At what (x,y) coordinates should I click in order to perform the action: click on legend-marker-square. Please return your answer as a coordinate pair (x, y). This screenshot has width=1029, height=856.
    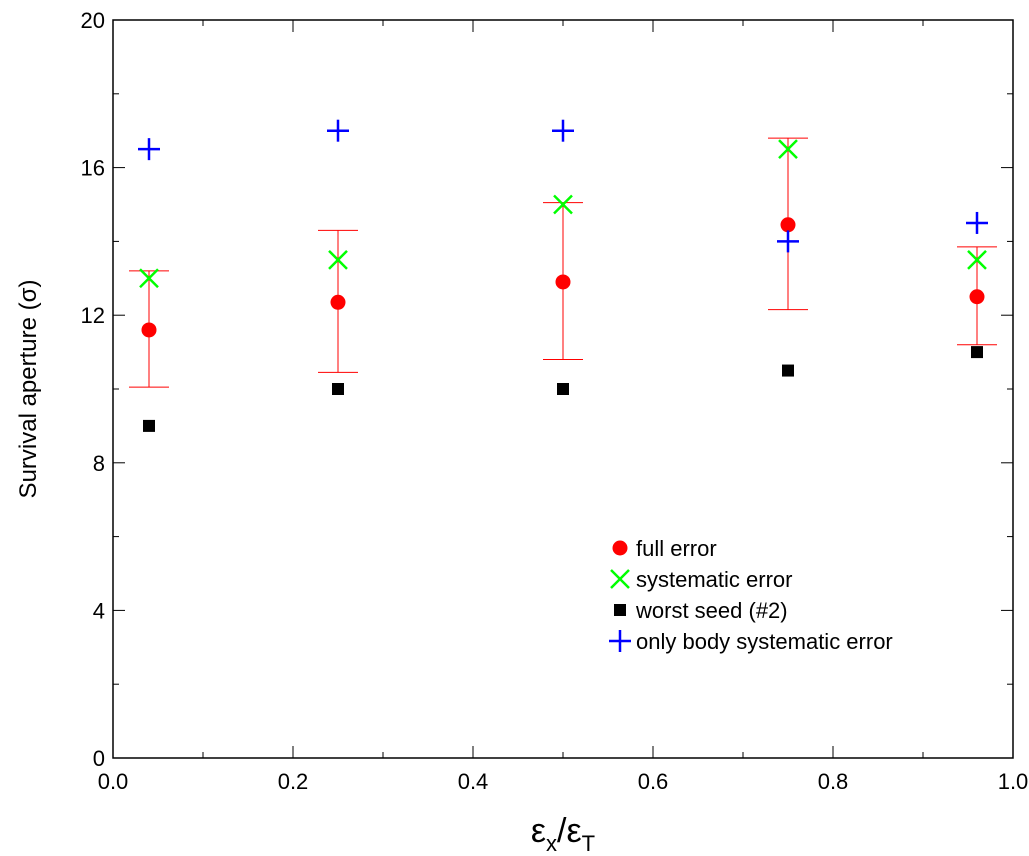
    Looking at the image, I should click on (620, 610).